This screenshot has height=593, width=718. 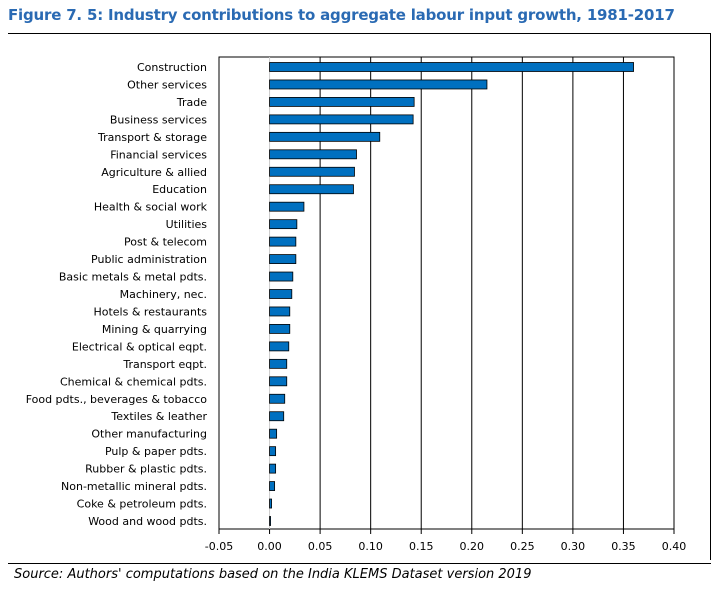 What do you see at coordinates (164, 364) in the screenshot?
I see `category-label: Transport eqpt.` at bounding box center [164, 364].